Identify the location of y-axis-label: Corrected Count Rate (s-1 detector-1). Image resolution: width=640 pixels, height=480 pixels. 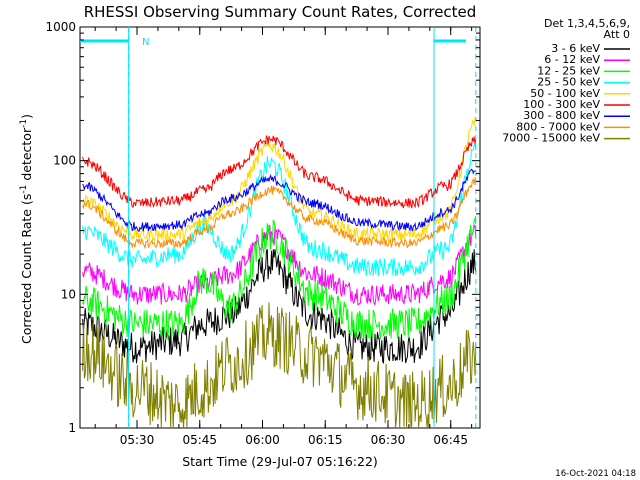
(26, 229).